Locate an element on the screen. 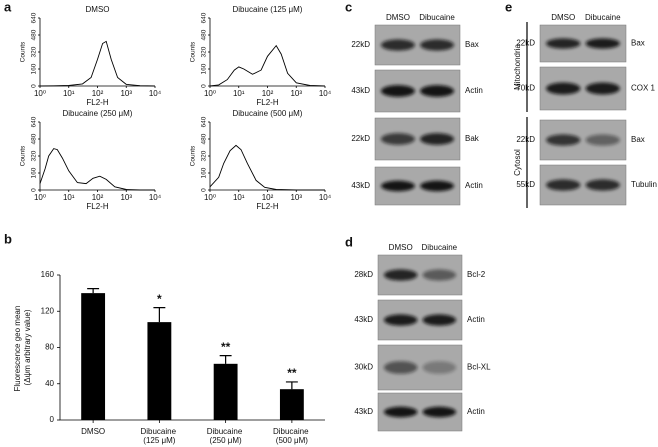 This screenshot has height=447, width=658. panel-label: c is located at coordinates (348, 7).